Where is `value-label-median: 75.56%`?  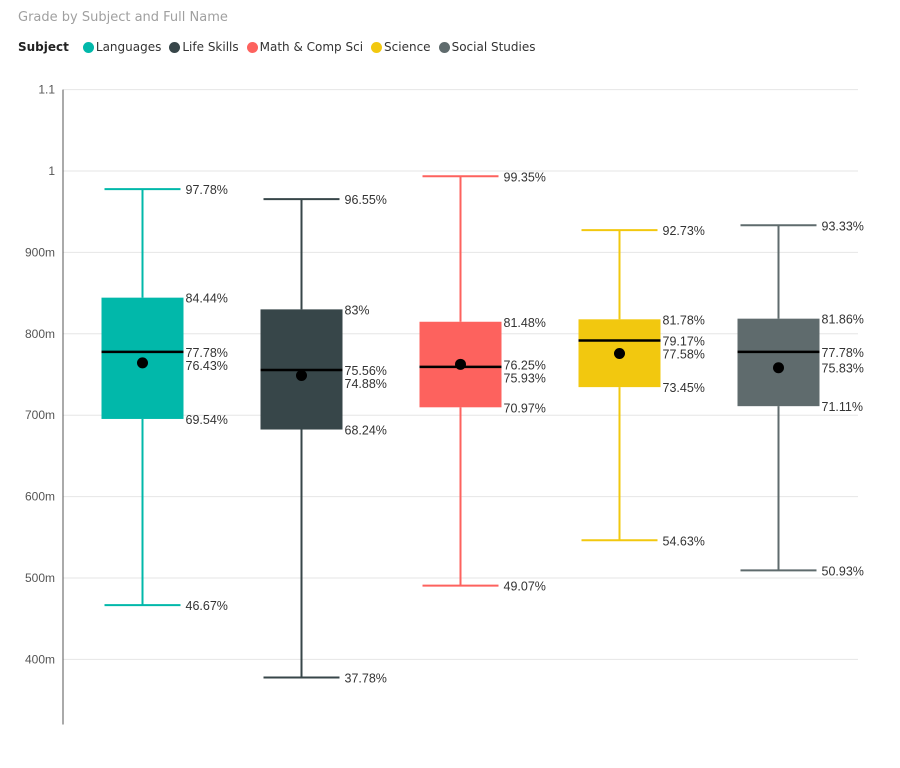
value-label-median: 75.56% is located at coordinates (366, 371).